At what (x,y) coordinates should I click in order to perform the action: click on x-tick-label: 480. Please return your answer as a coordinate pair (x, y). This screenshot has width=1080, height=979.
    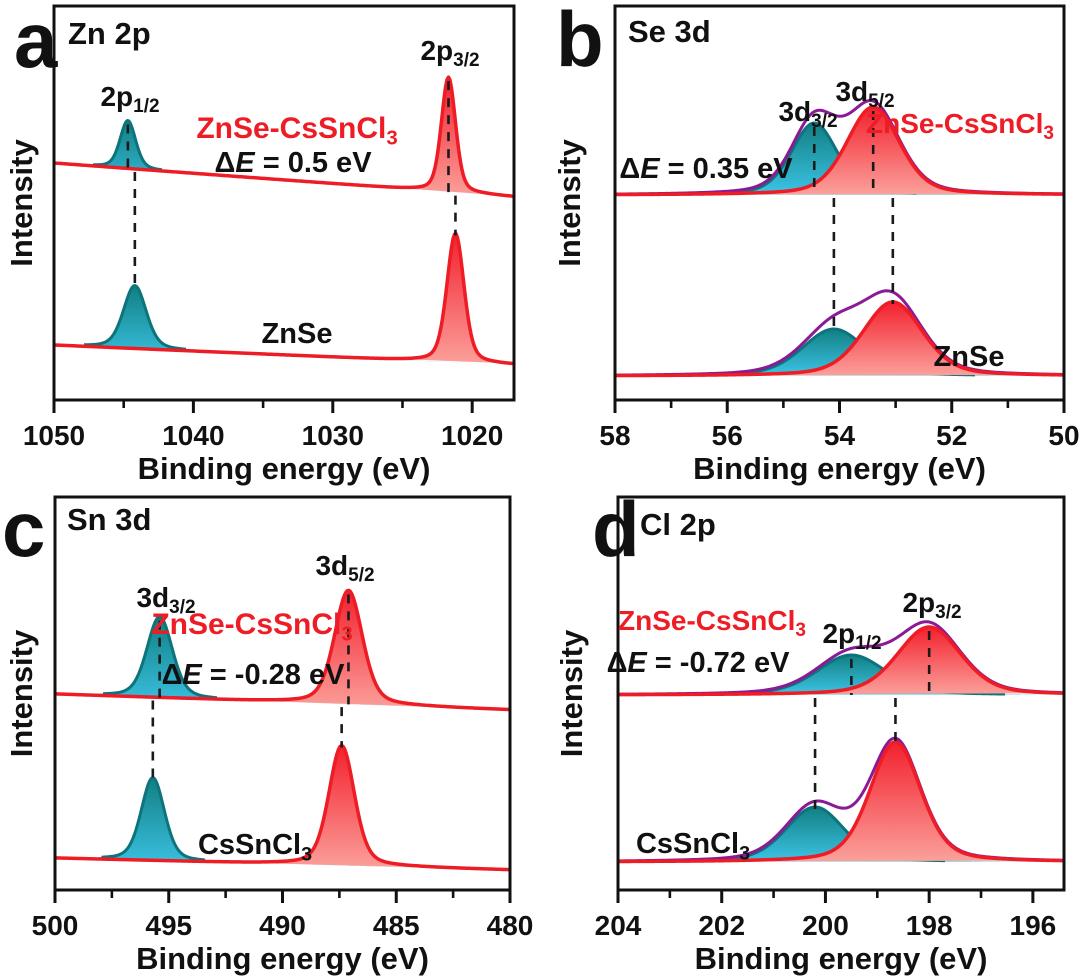
    Looking at the image, I should click on (510, 925).